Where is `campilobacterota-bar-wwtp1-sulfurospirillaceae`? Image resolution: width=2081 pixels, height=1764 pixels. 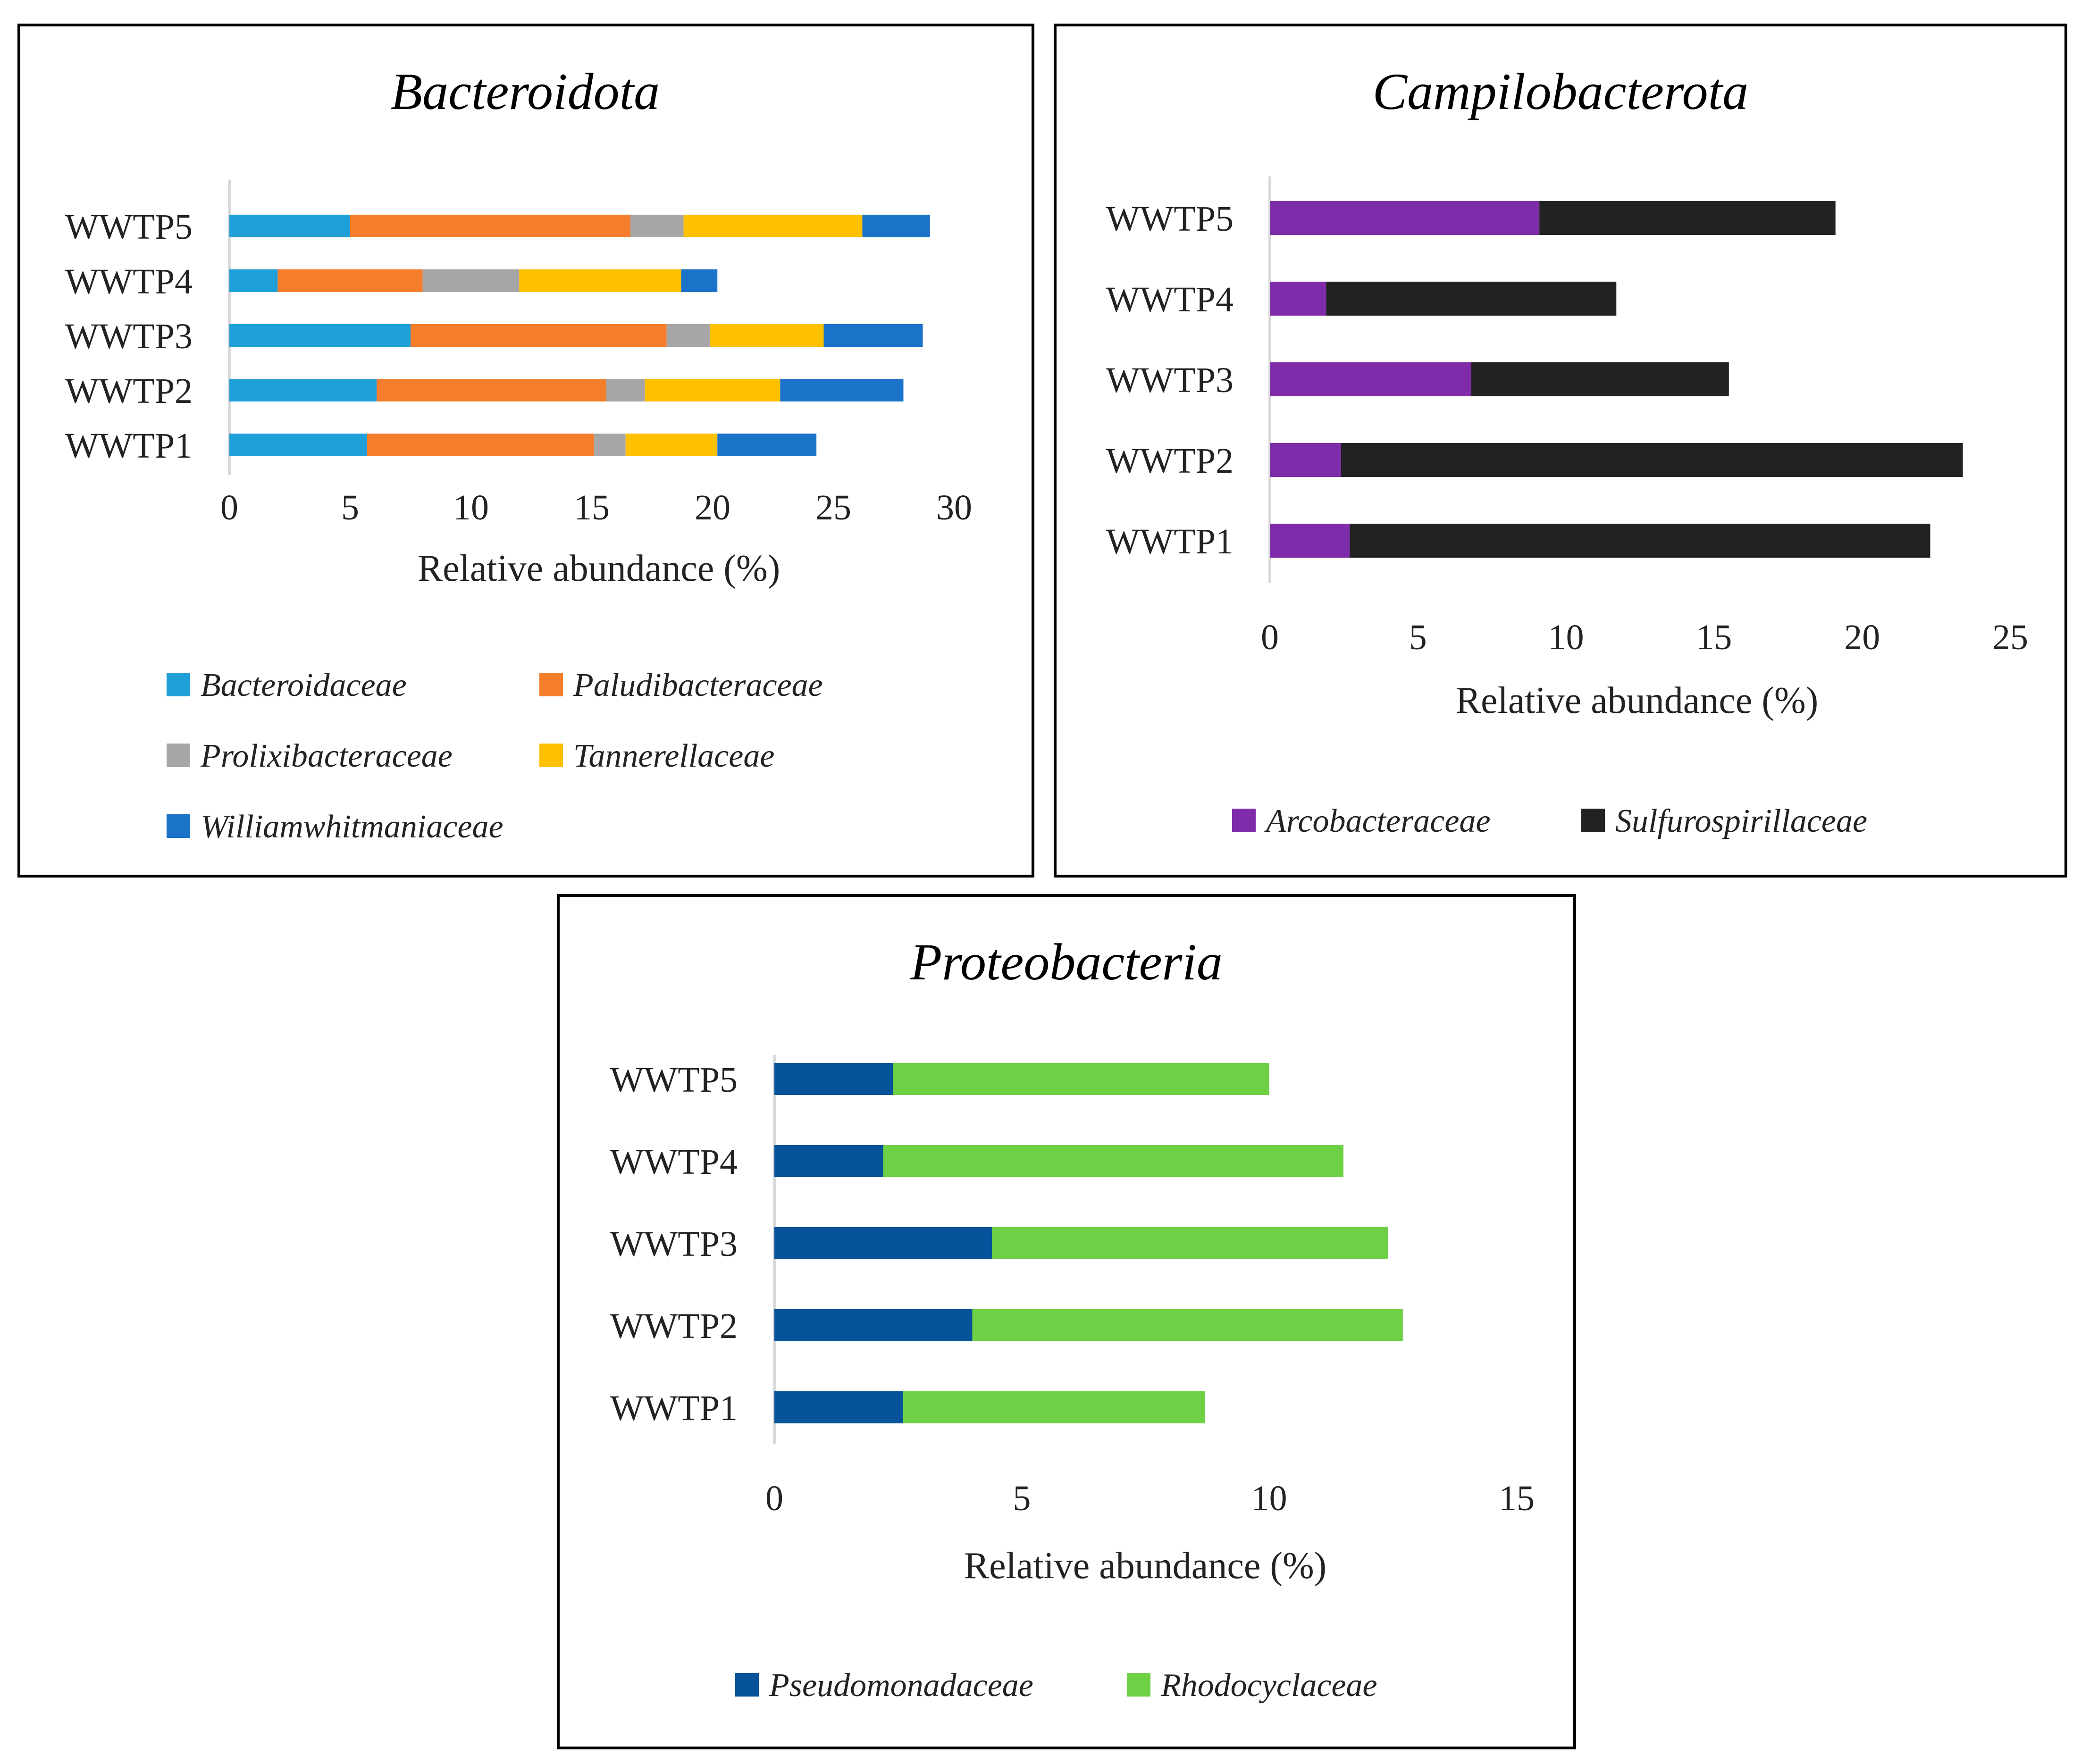
campilobacterota-bar-wwtp1-sulfurospirillaceae is located at coordinates (1640, 541).